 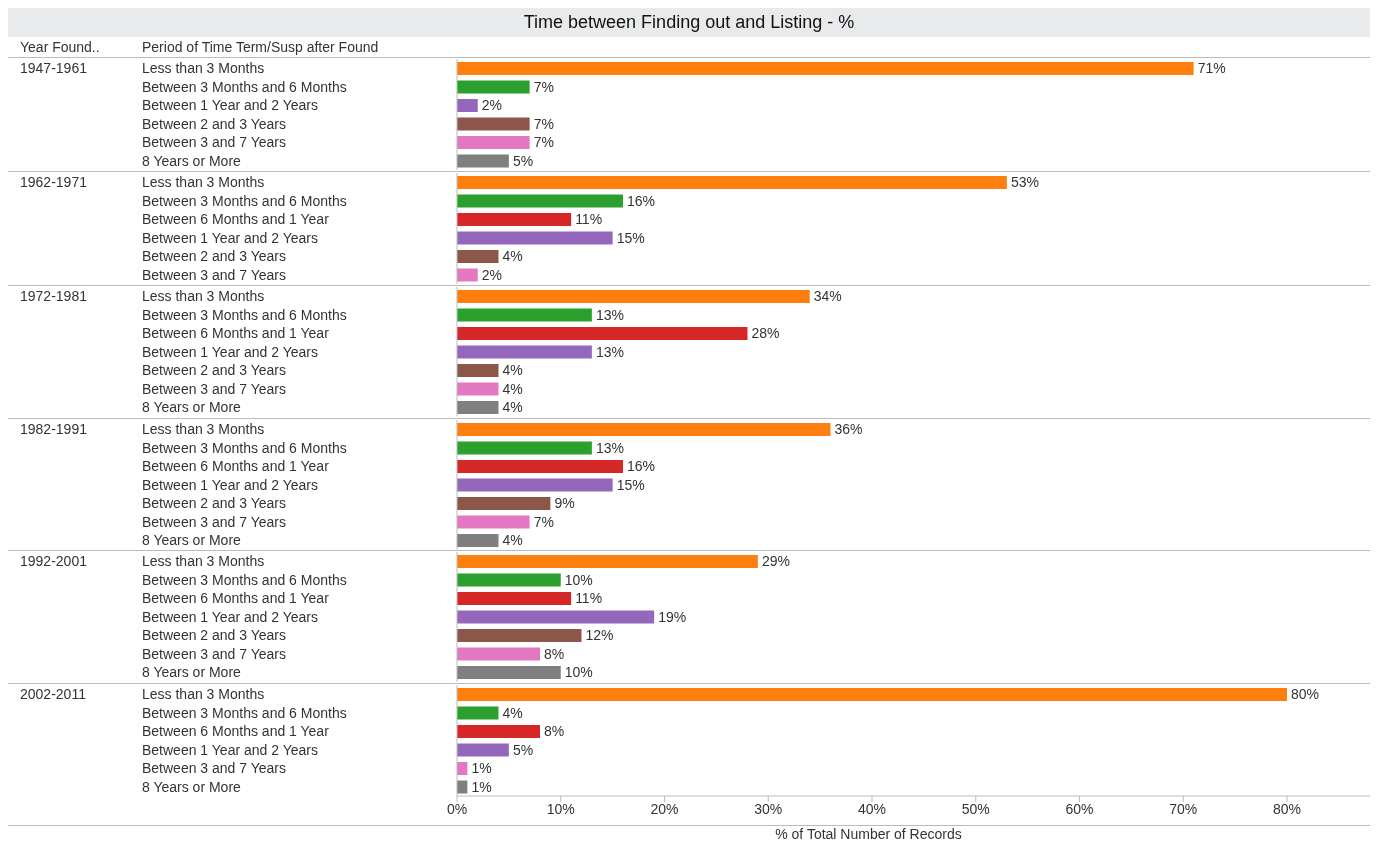 What do you see at coordinates (53, 429) in the screenshot?
I see `y-axis-title: 1982-1991` at bounding box center [53, 429].